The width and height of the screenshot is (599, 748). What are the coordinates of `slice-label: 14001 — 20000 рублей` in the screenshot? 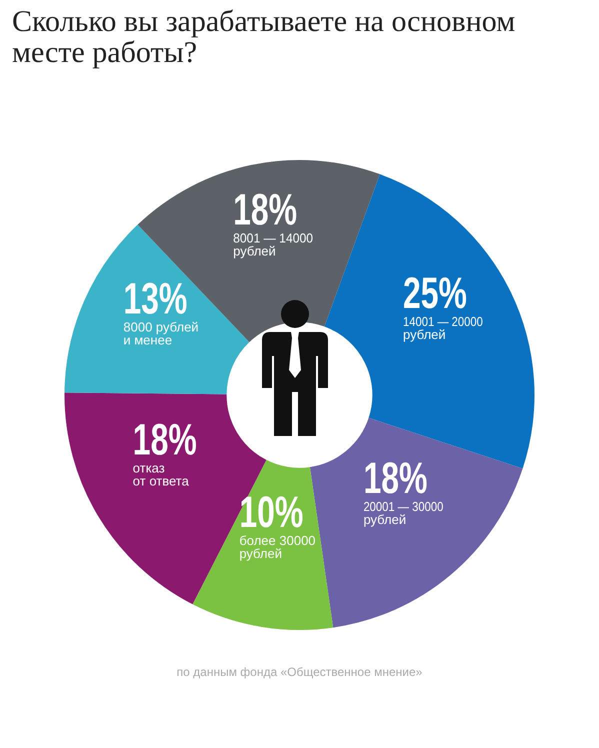 It's located at (443, 328).